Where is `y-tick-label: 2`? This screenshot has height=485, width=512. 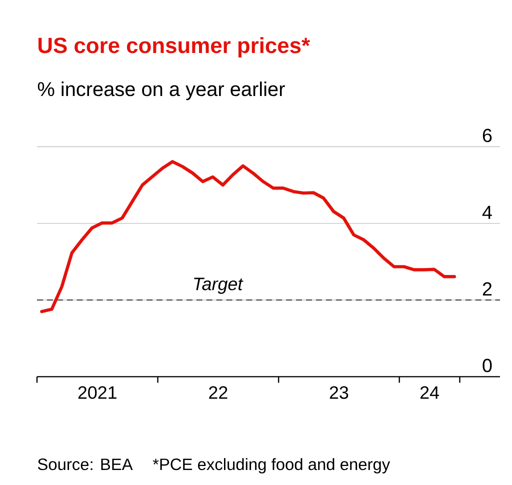 y-tick-label: 2 is located at coordinates (487, 289).